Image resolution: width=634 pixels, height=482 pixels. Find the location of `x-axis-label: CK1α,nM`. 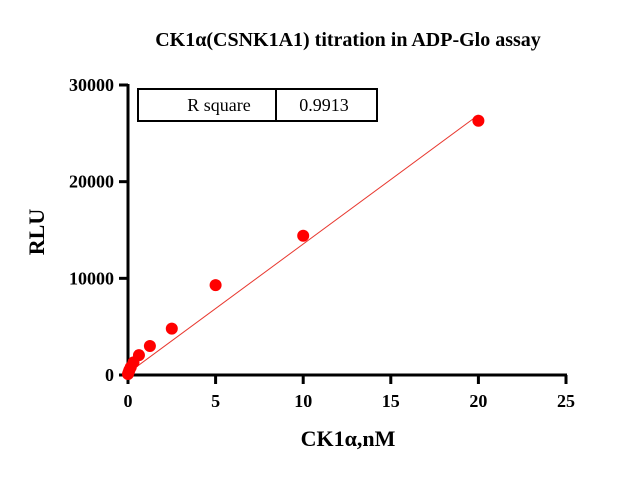

x-axis-label: CK1α,nM is located at coordinates (348, 438).